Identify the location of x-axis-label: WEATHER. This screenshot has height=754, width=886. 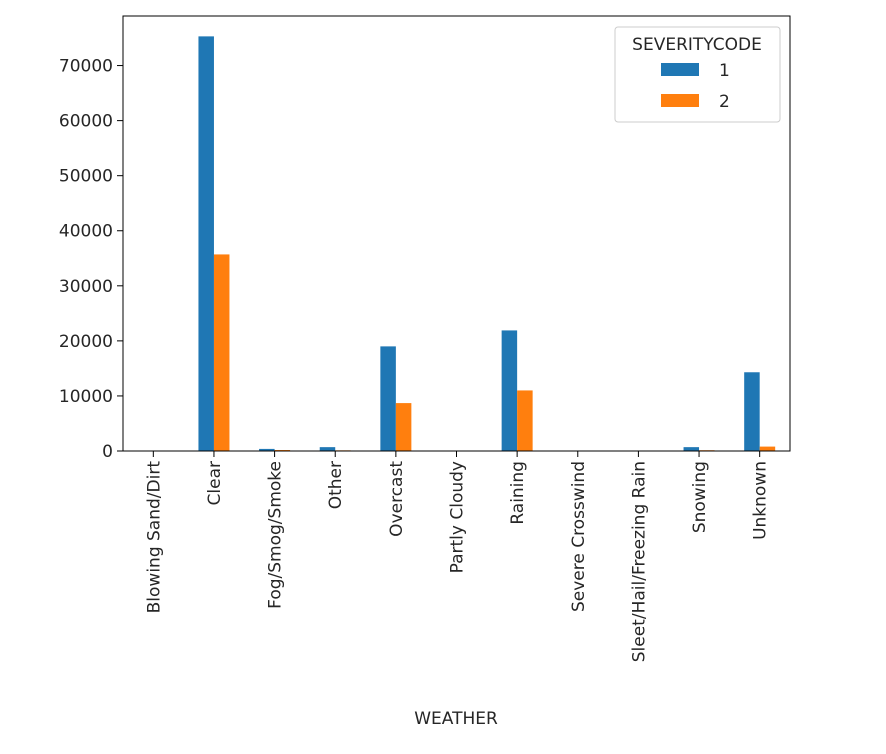
(456, 719).